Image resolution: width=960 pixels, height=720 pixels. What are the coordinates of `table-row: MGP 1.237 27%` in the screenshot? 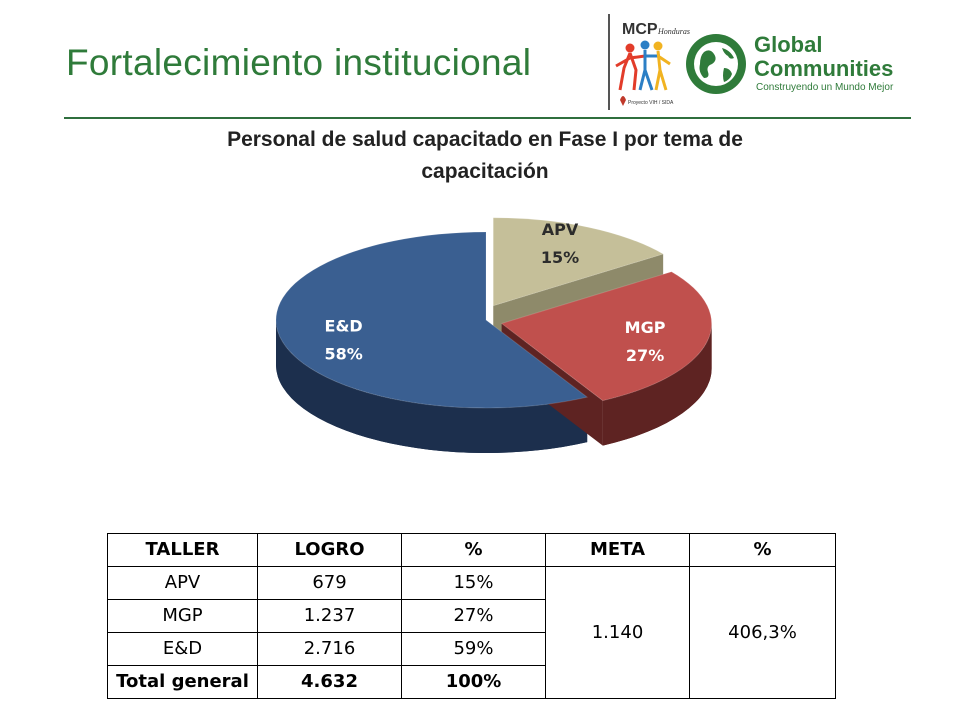 It's located at (471, 616).